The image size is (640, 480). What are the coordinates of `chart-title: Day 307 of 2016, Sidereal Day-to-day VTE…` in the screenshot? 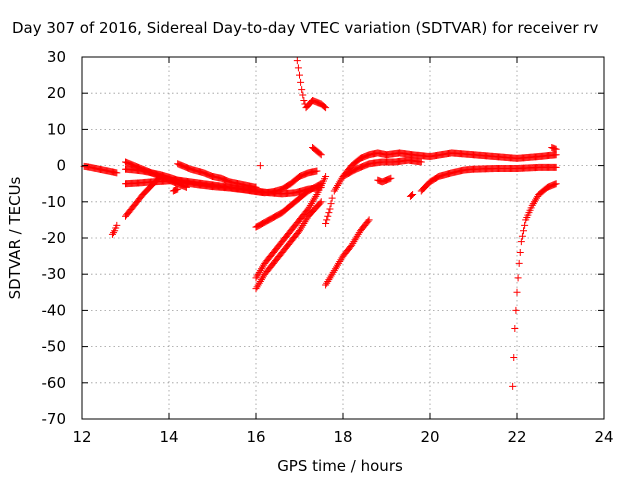 It's located at (305, 28).